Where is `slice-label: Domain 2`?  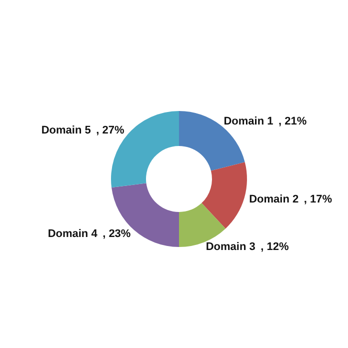
slice-label: Domain 2 is located at coordinates (274, 199).